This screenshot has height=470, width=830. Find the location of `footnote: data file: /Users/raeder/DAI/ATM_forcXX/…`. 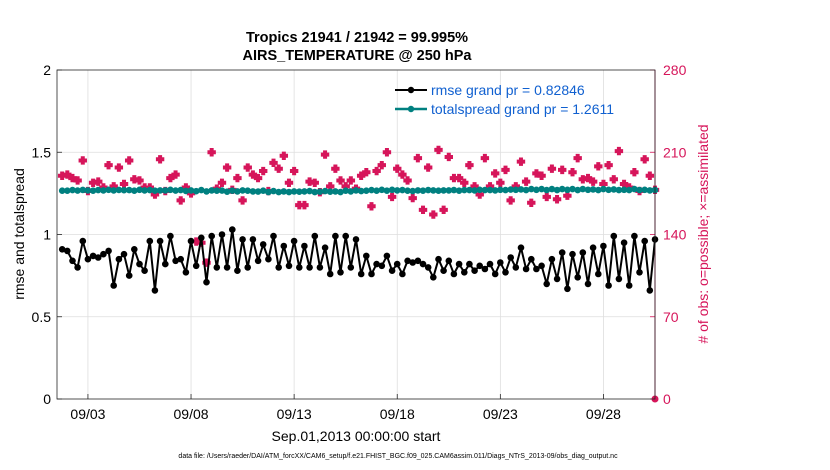

footnote: data file: /Users/raeder/DAI/ATM_forcXX/… is located at coordinates (398, 456).